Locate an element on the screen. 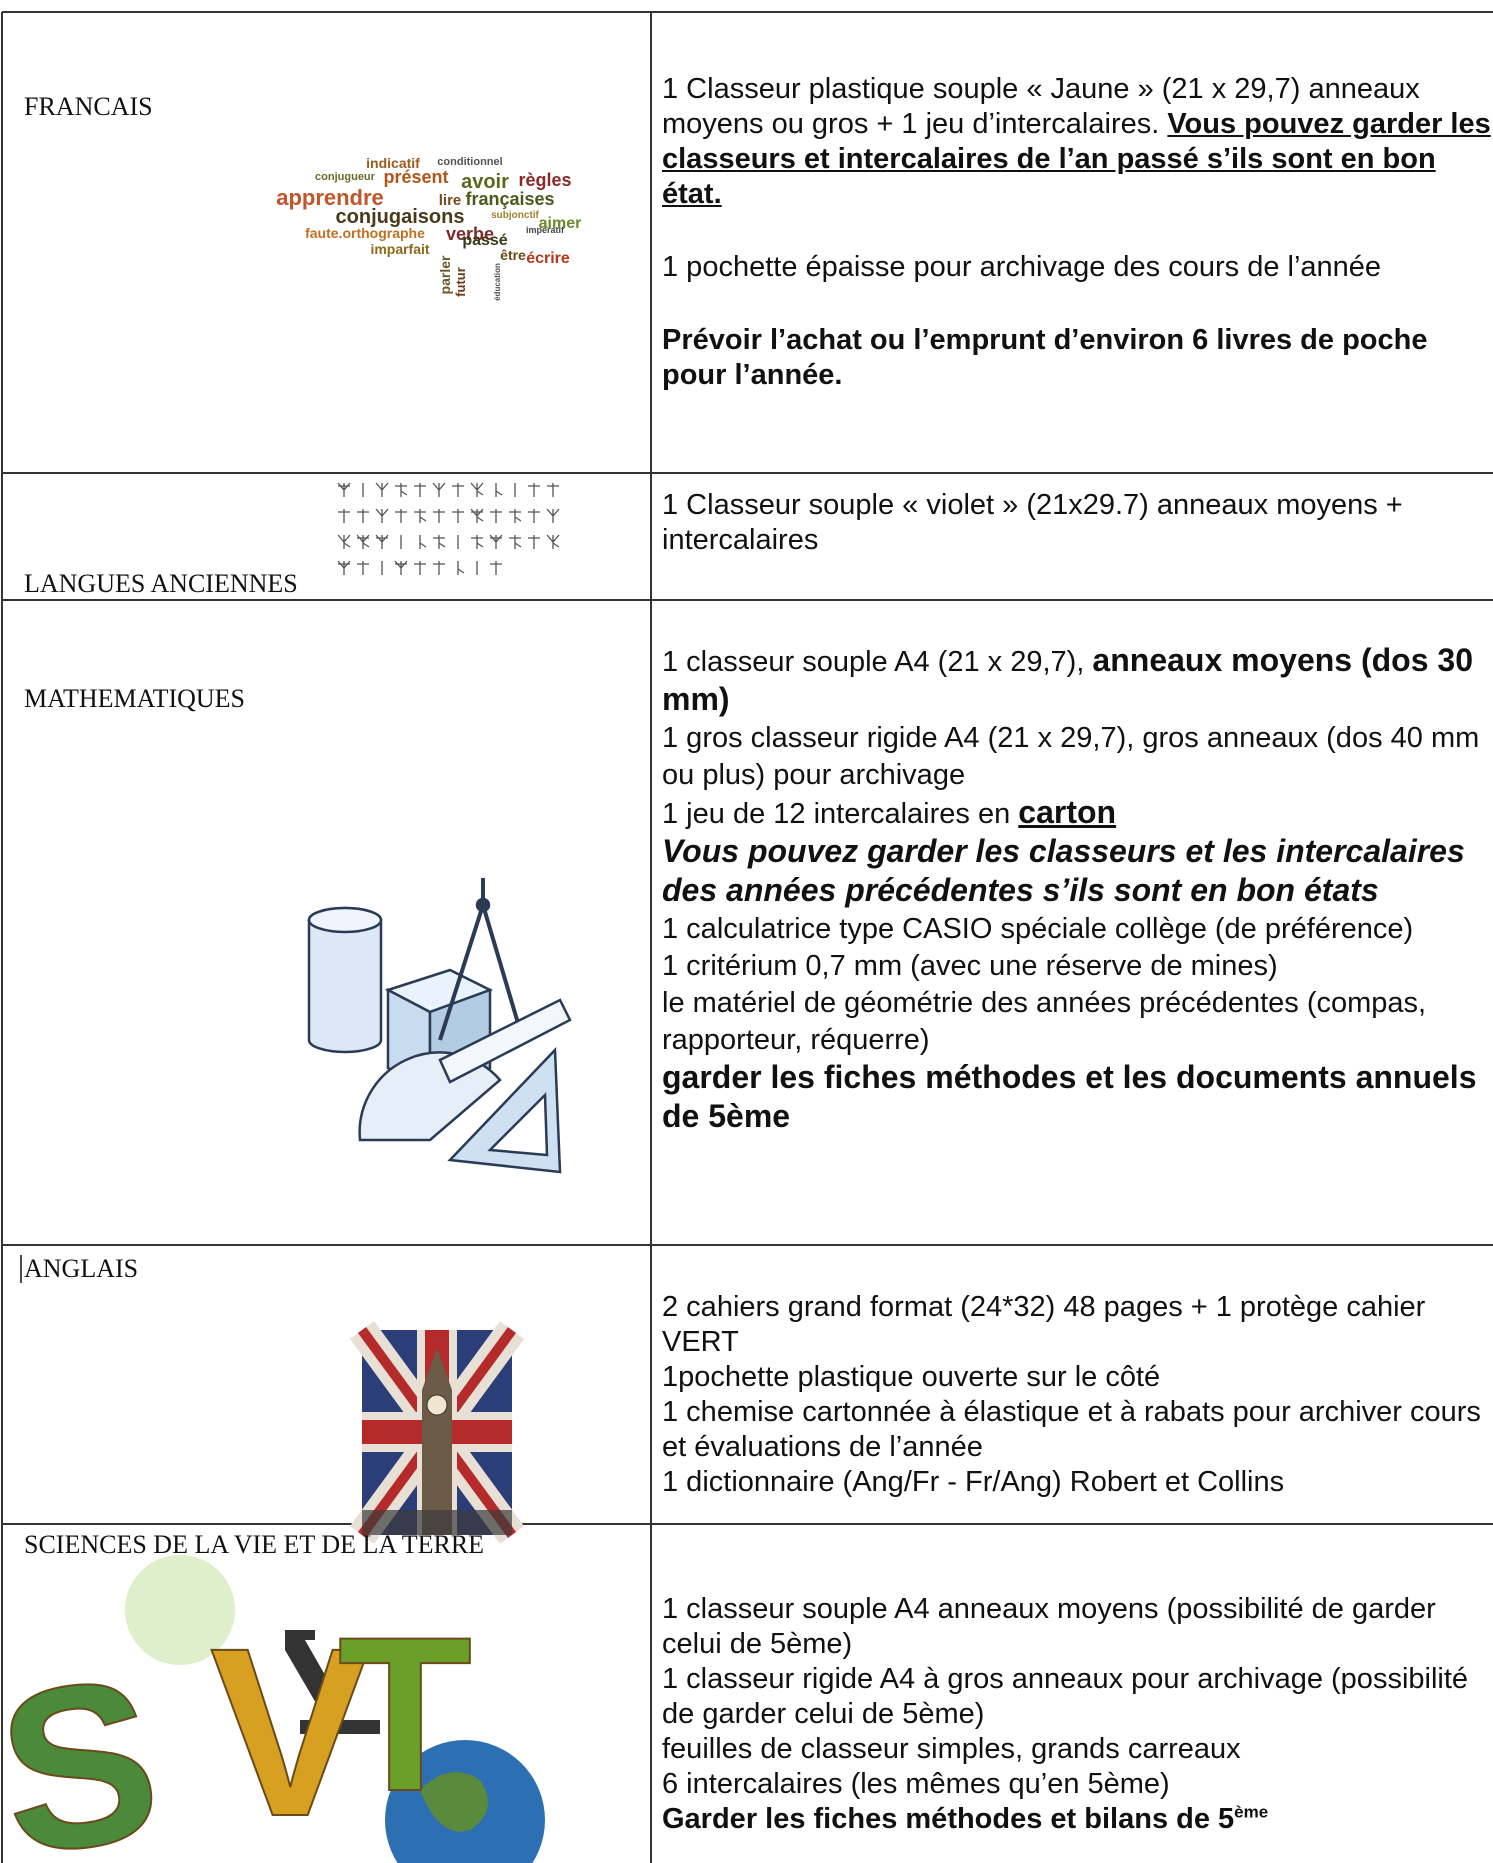 The width and height of the screenshot is (1493, 1863). subject-label: ANGLAIS is located at coordinates (81, 1268).